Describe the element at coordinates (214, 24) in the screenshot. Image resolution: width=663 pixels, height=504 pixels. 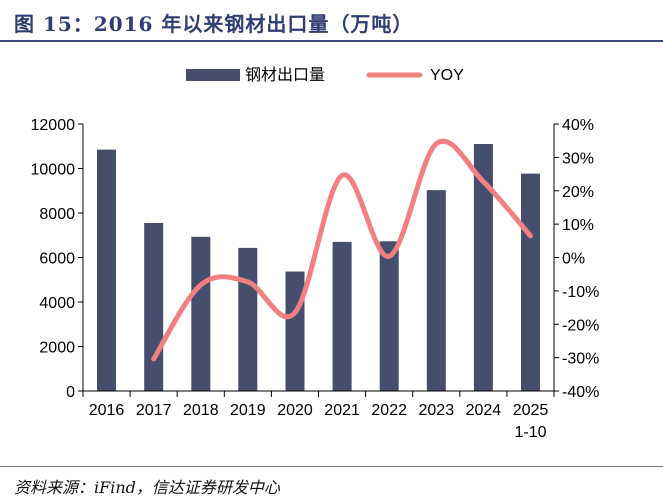
I see `figure-title: 图 15：2016 年以来钢材出口量（万吨）` at that location.